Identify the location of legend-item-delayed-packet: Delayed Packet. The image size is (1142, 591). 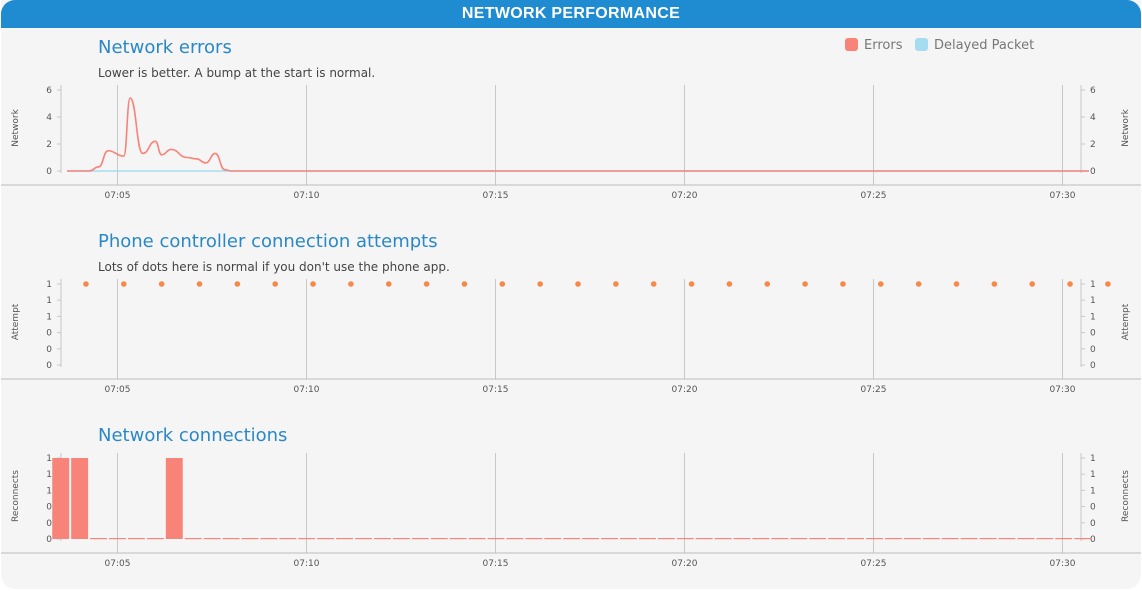
(974, 45).